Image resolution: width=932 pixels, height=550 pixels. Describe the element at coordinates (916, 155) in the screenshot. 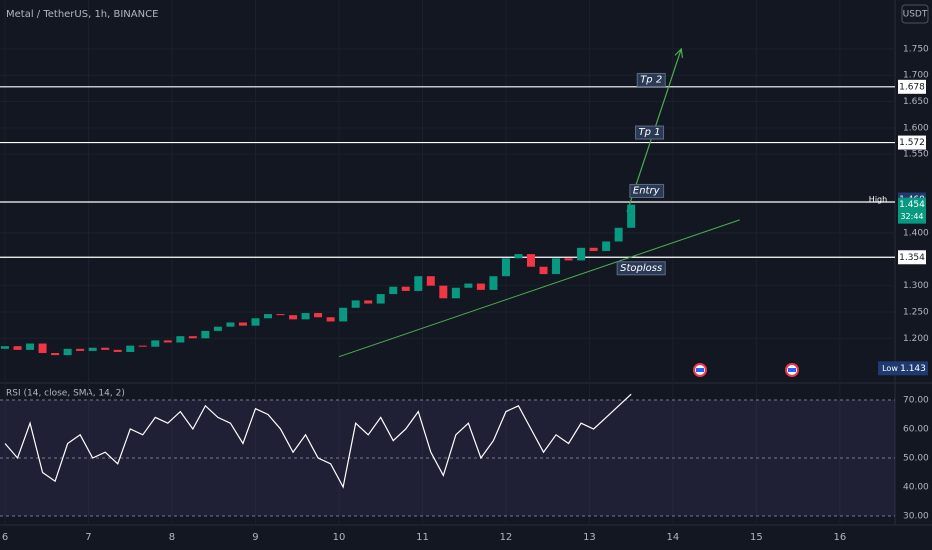

I see `y-tick-label: 1.550` at that location.